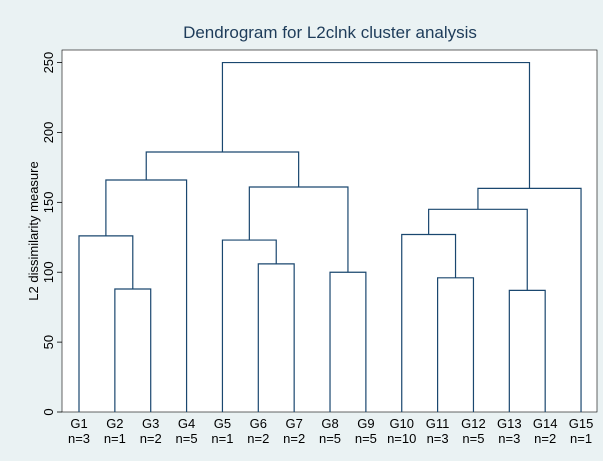 Image resolution: width=603 pixels, height=461 pixels. I want to click on leaf-label: G1, so click(78, 423).